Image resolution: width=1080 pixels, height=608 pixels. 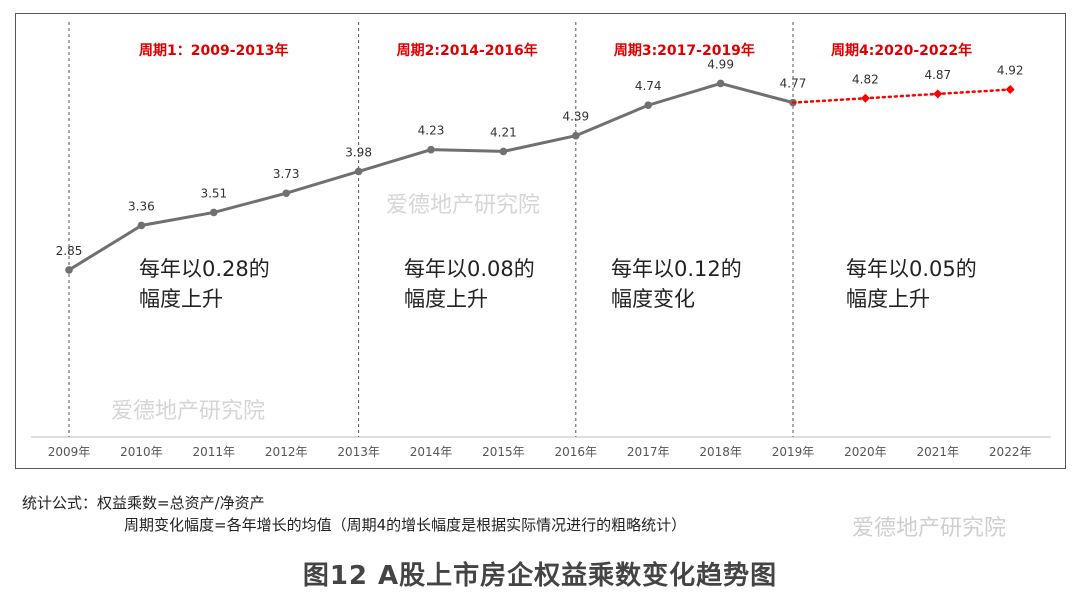 What do you see at coordinates (467, 50) in the screenshot?
I see `period-label-2: 周期2:2014-2016年` at bounding box center [467, 50].